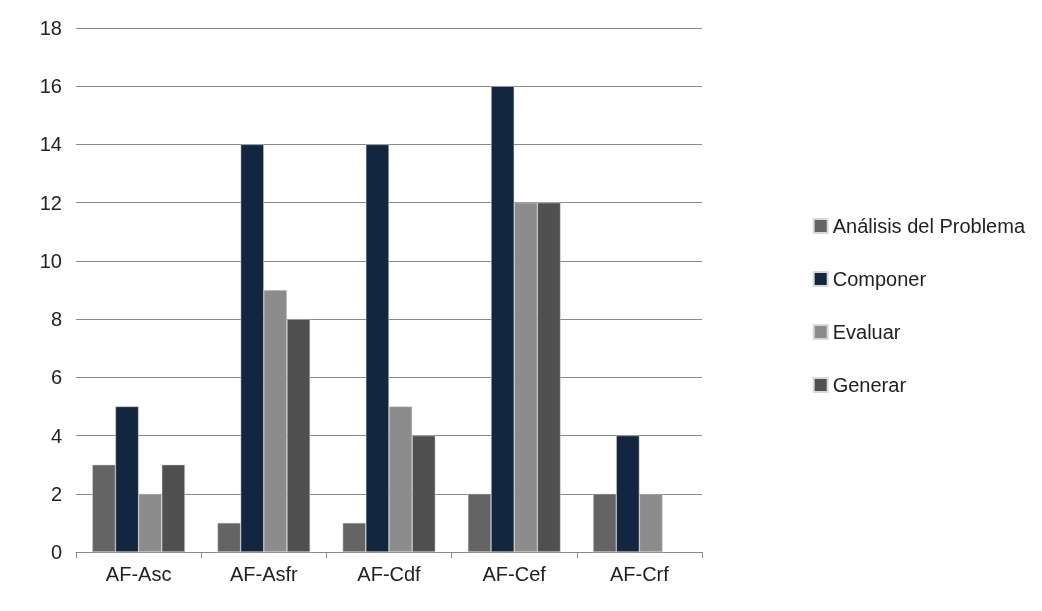  I want to click on legend-label: Evaluar, so click(866, 332).